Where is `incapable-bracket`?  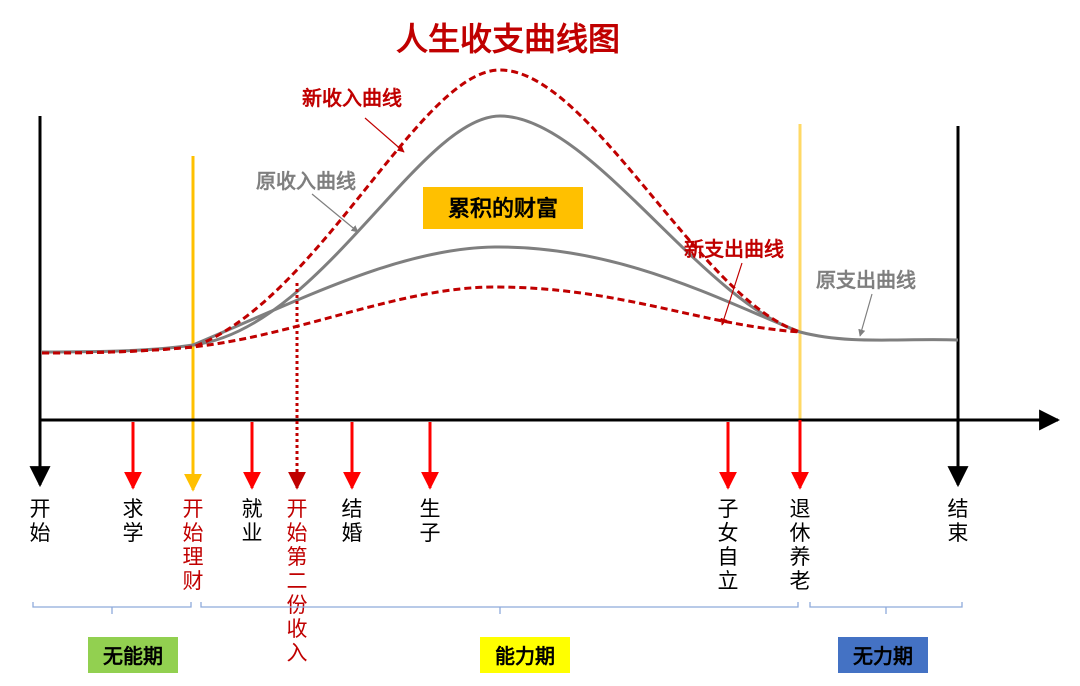 incapable-bracket is located at coordinates (112, 608).